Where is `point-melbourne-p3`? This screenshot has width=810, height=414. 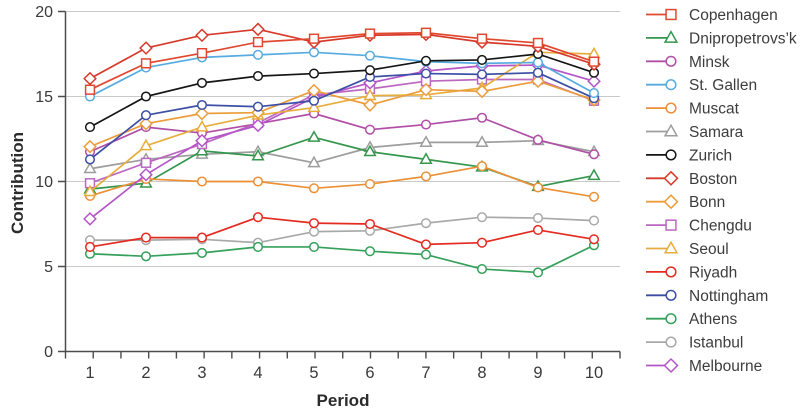
point-melbourne-p3 is located at coordinates (202, 140).